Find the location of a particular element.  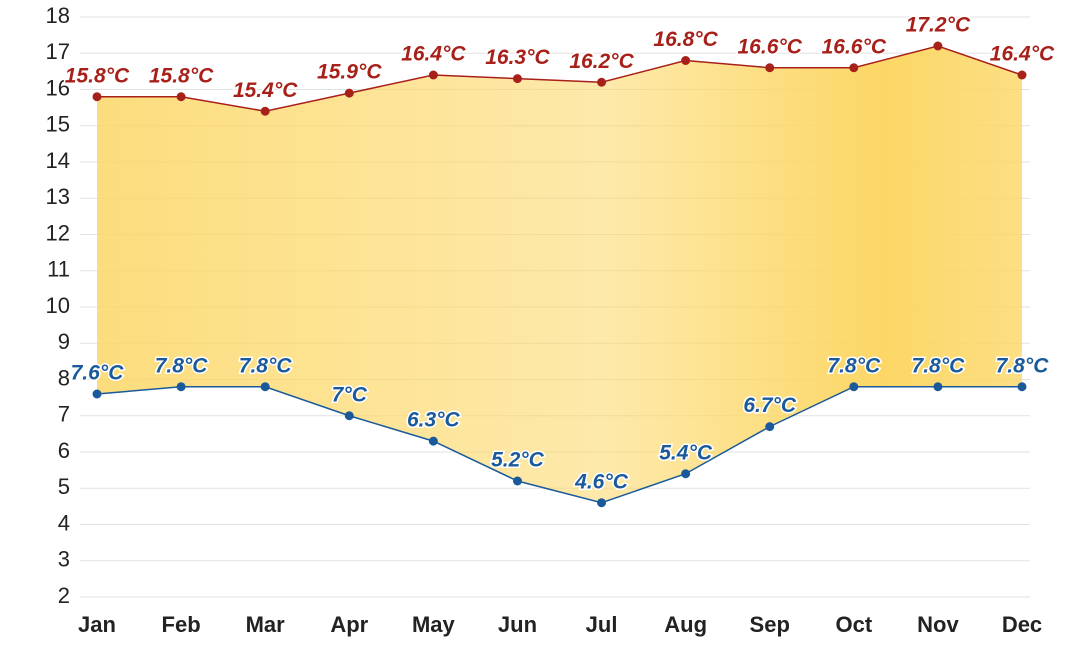

data-label: 16.8°C is located at coordinates (685, 39).